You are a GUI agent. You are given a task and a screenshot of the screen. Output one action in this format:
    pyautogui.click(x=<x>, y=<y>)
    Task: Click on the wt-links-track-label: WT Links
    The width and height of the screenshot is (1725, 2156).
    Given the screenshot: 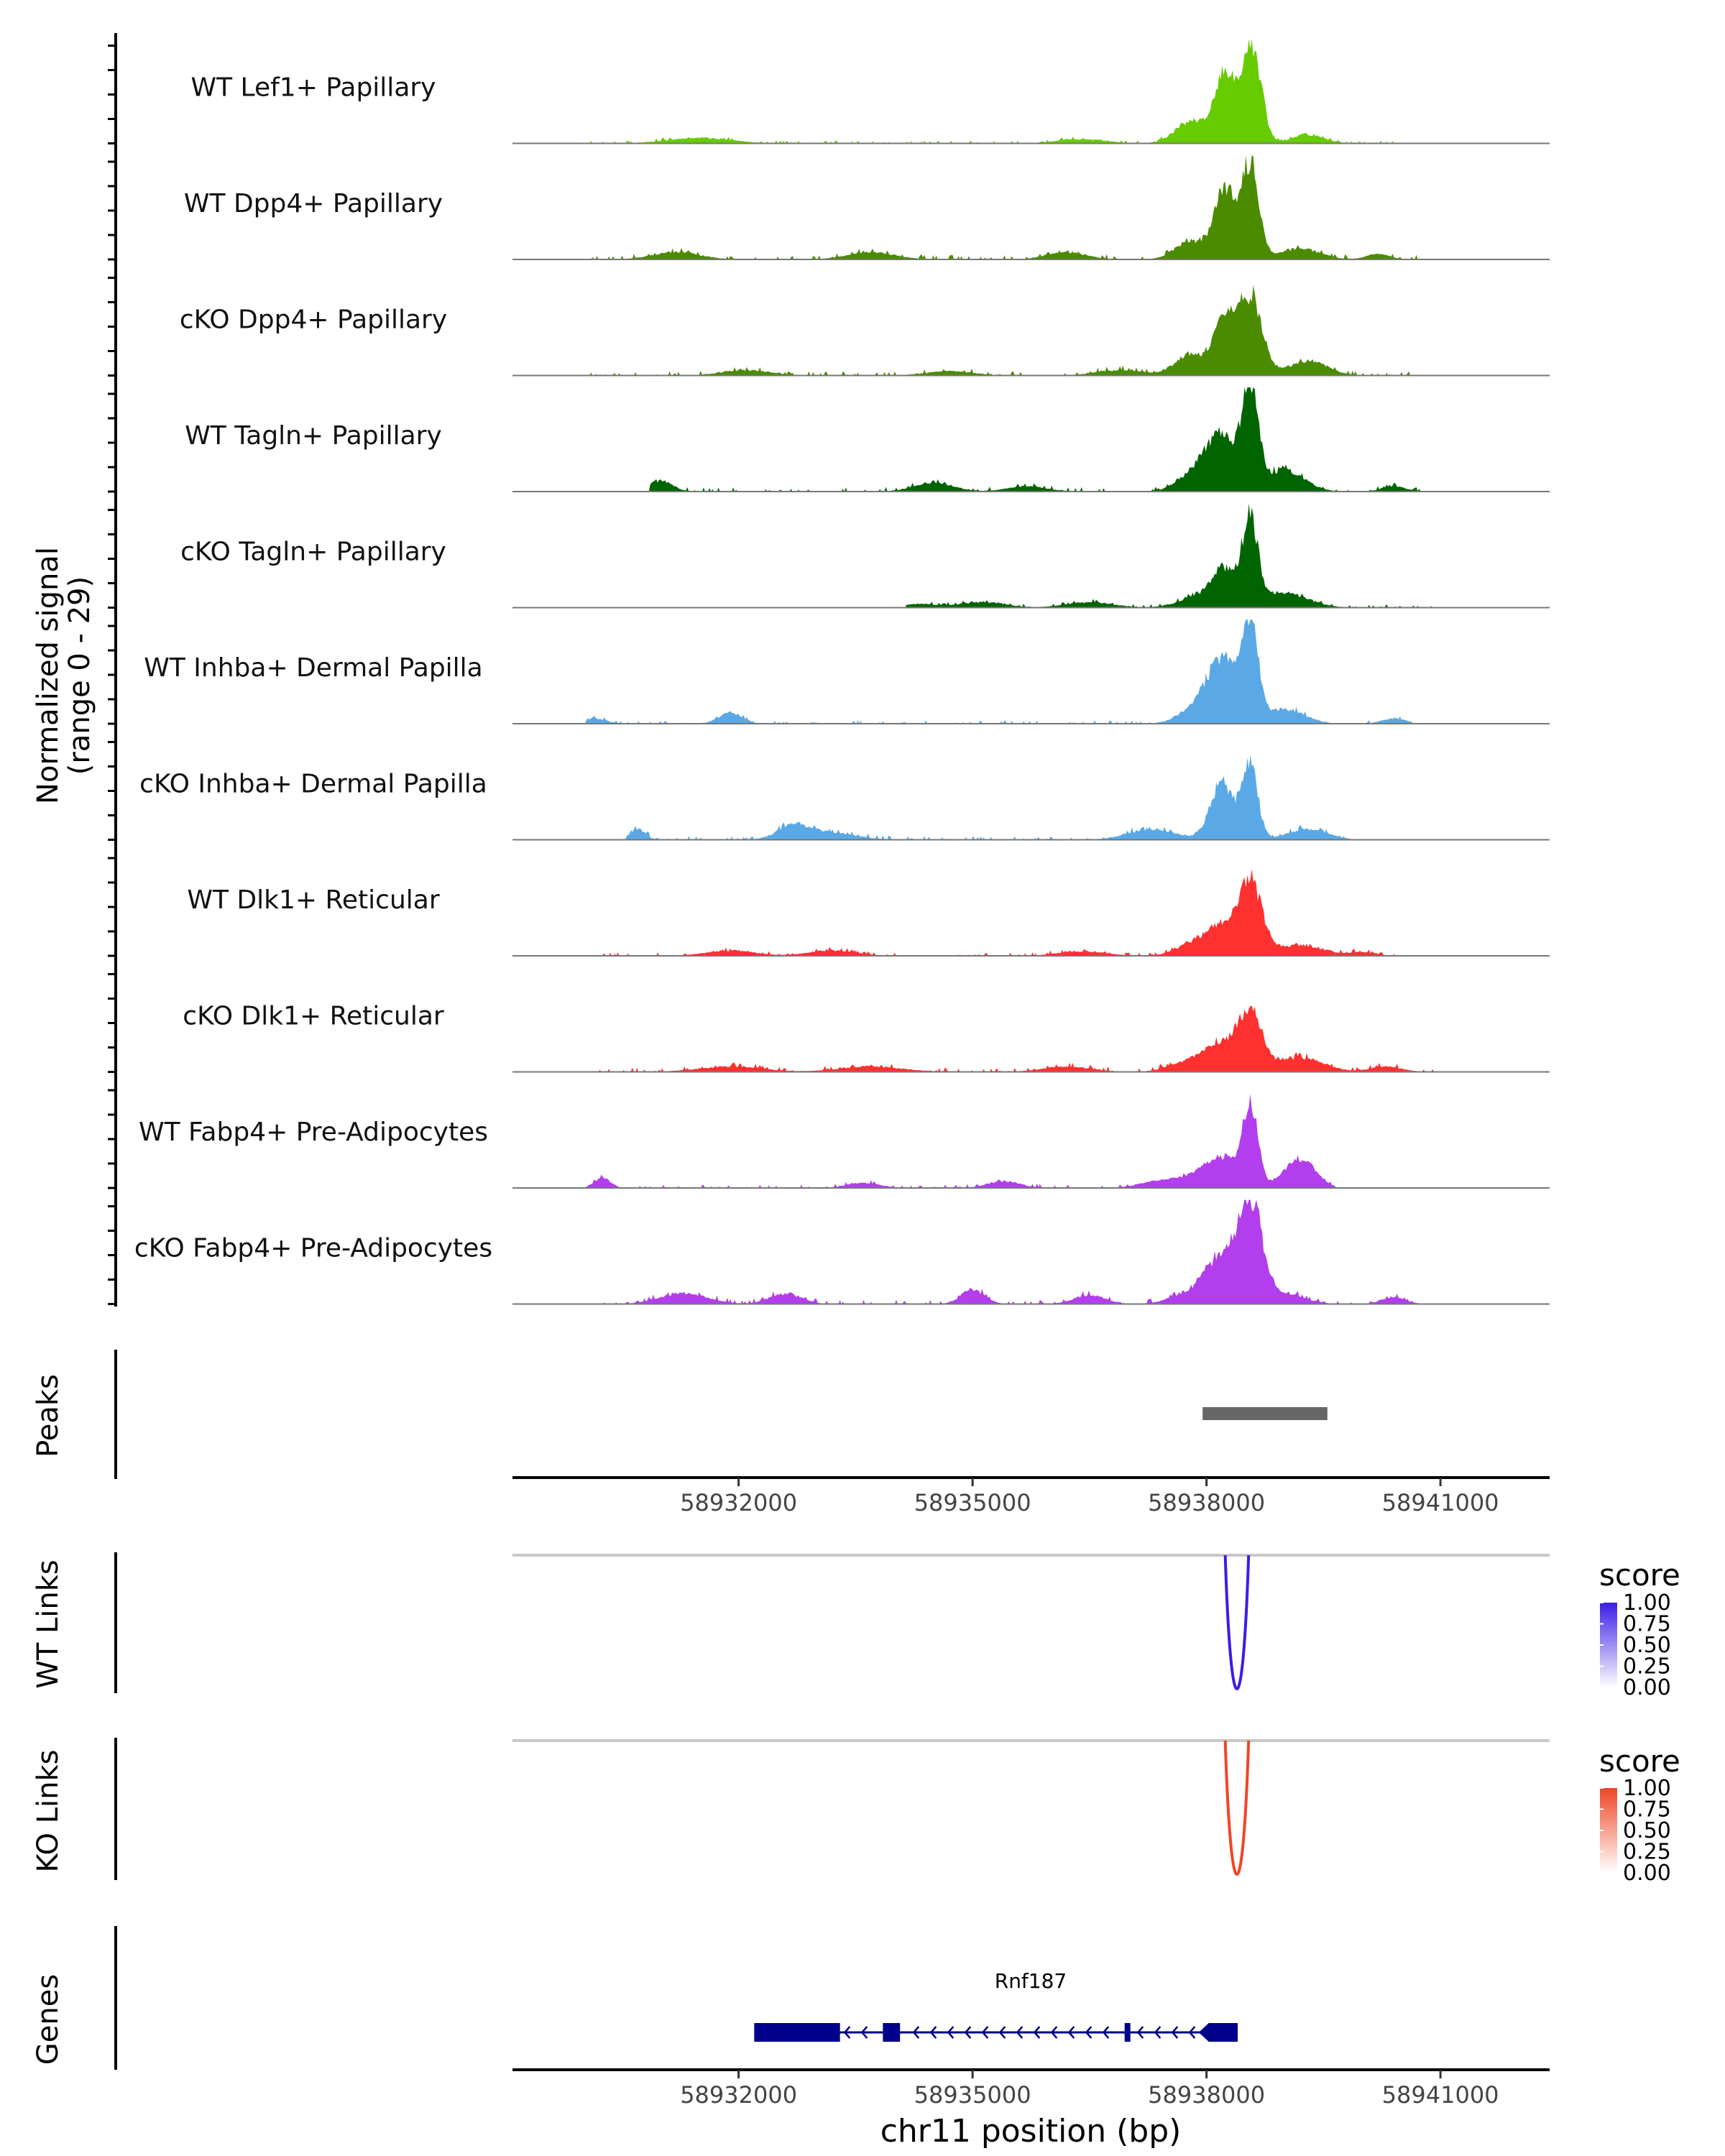 What is the action you would take?
    pyautogui.click(x=48, y=1624)
    